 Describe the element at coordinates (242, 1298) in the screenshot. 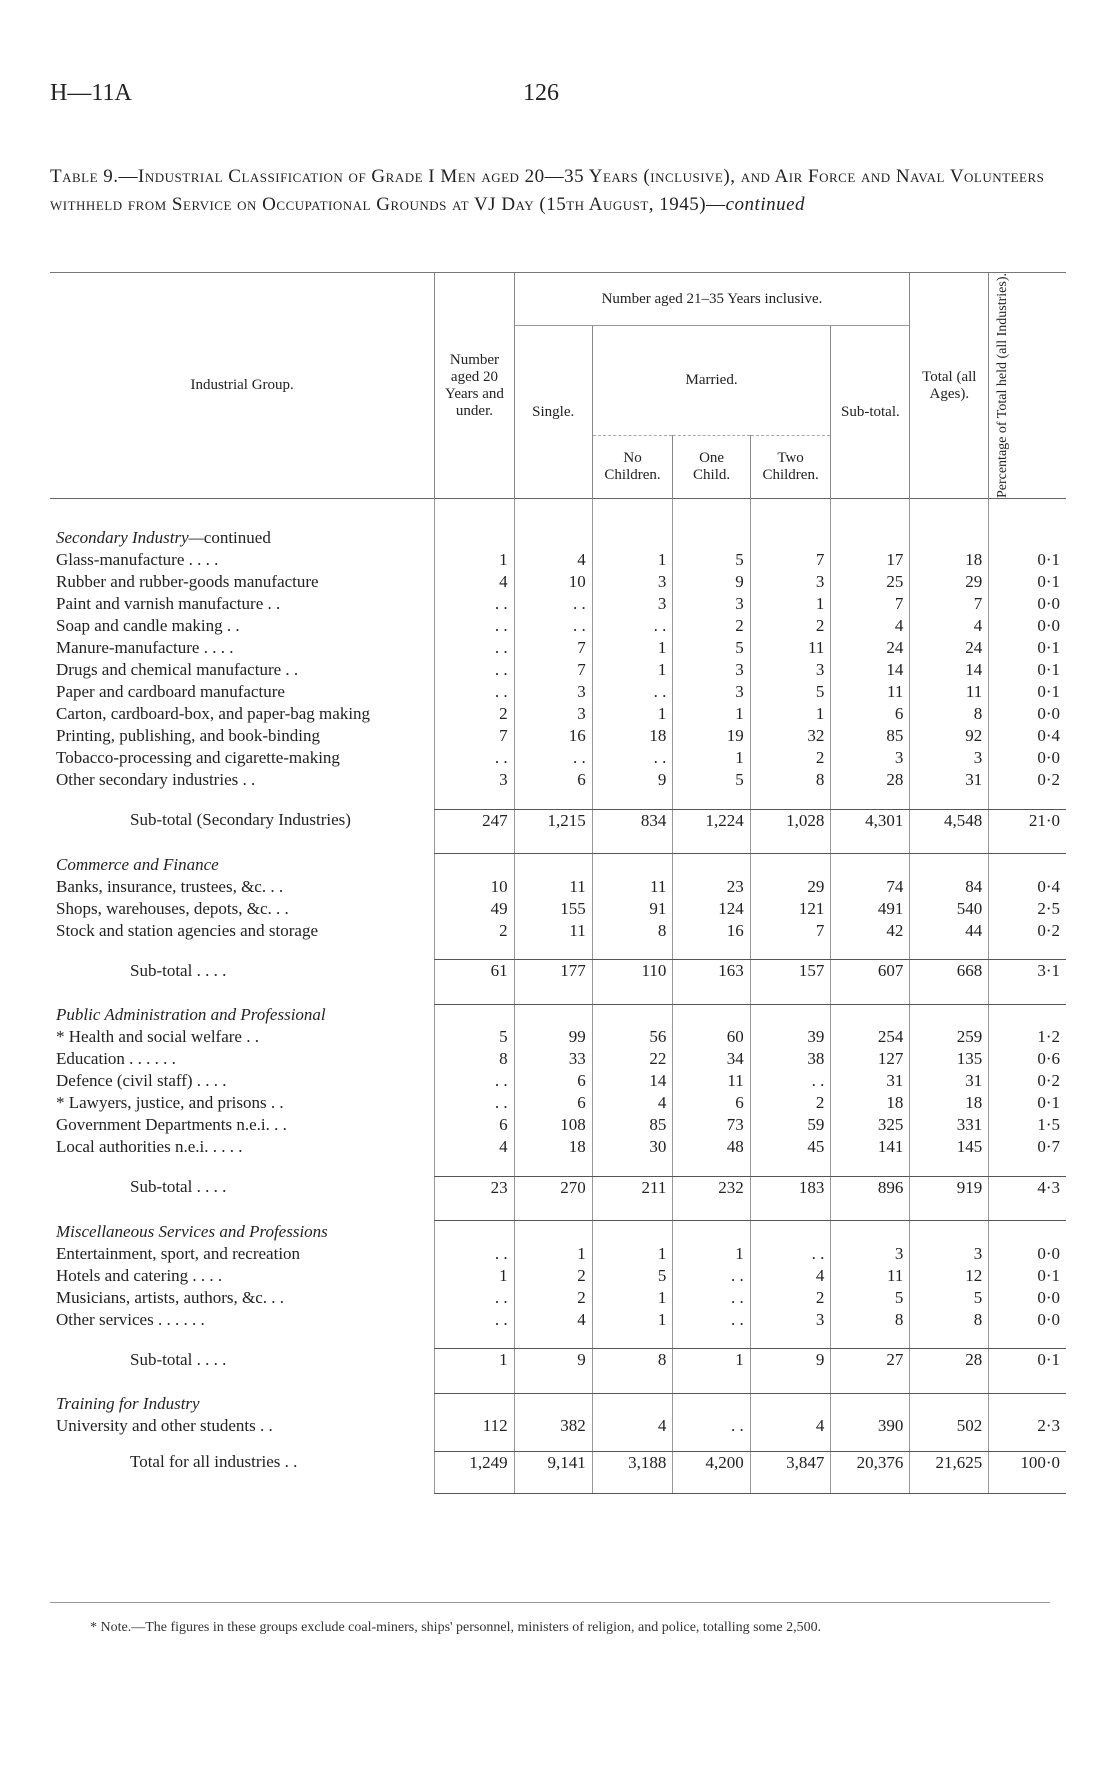

I see `row-label: Musicians, artists, authors, &c. . .` at that location.